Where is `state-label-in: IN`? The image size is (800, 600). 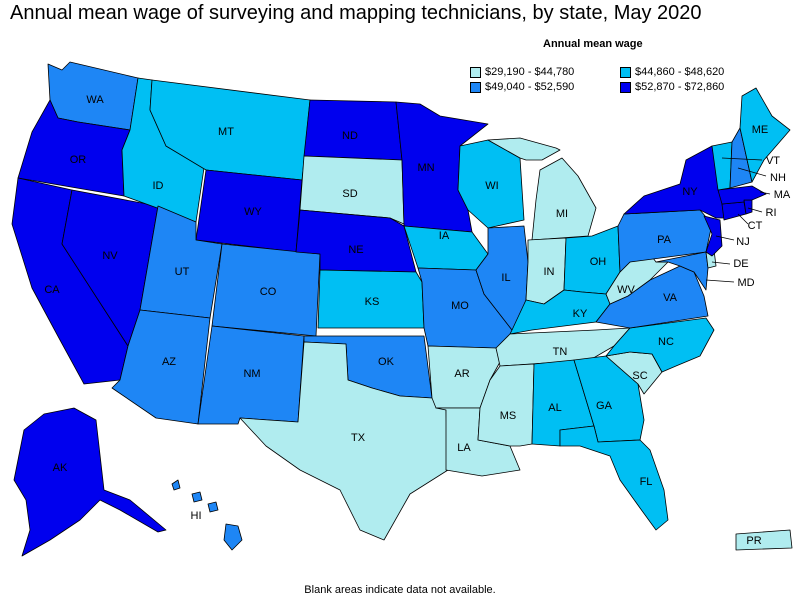 state-label-in: IN is located at coordinates (549, 272).